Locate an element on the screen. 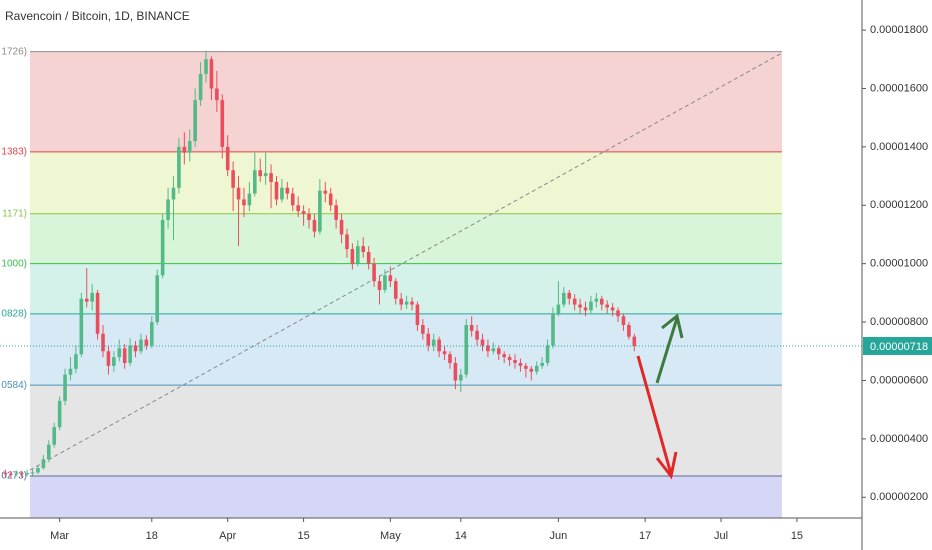 This screenshot has height=550, width=932. x-tick-label: Jun is located at coordinates (559, 536).